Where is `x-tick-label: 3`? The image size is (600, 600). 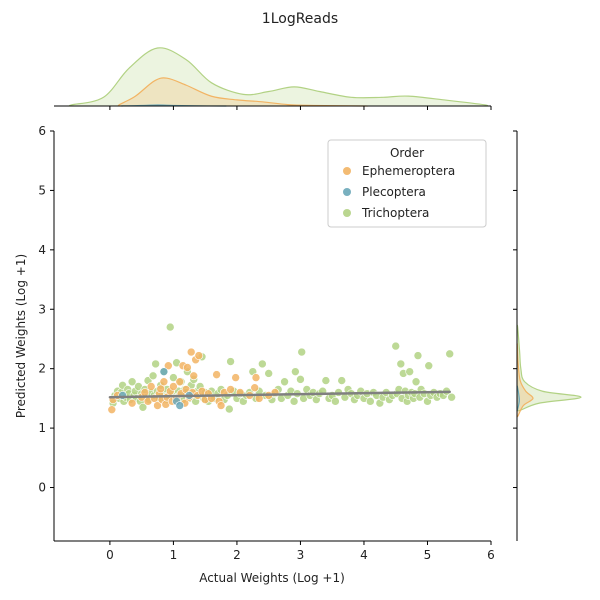 x-tick-label: 3 is located at coordinates (301, 555).